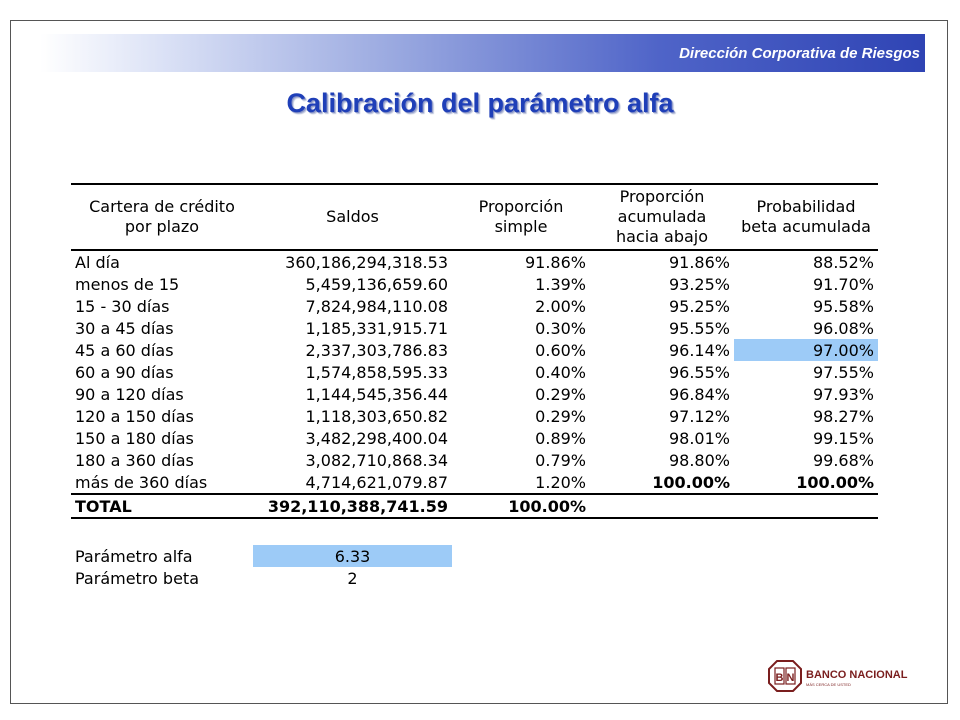 The image size is (960, 720). What do you see at coordinates (352, 578) in the screenshot?
I see `param-beta-value: 2` at bounding box center [352, 578].